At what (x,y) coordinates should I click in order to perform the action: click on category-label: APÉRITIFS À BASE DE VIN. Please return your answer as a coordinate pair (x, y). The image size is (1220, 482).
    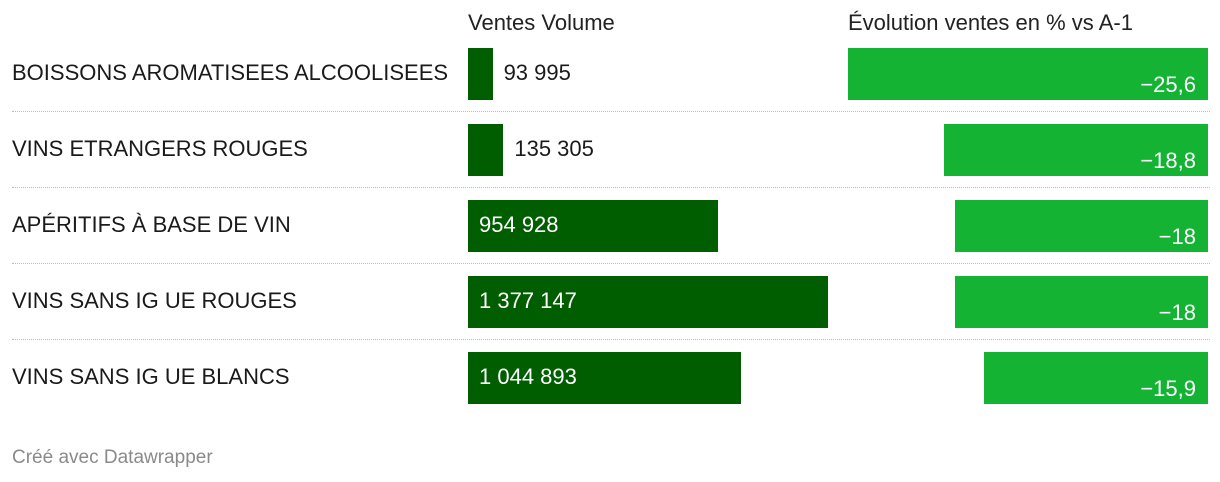
    Looking at the image, I should click on (151, 224).